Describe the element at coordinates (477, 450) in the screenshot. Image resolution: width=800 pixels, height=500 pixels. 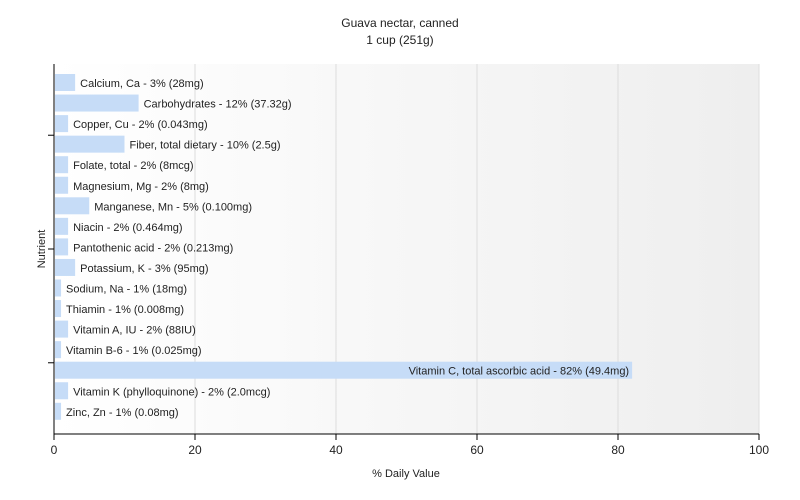
I see `x-tick-label-3: 60` at that location.